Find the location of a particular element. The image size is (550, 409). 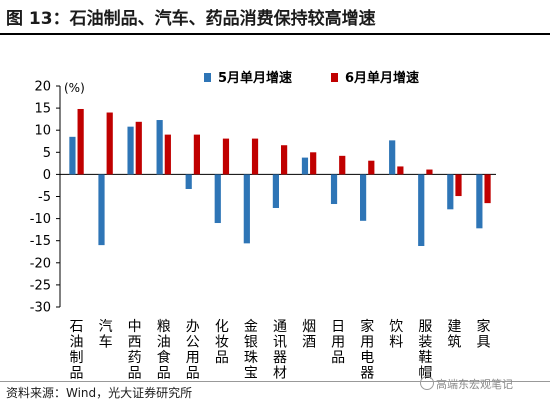

x-tick-label-char: 公 is located at coordinates (193, 343).